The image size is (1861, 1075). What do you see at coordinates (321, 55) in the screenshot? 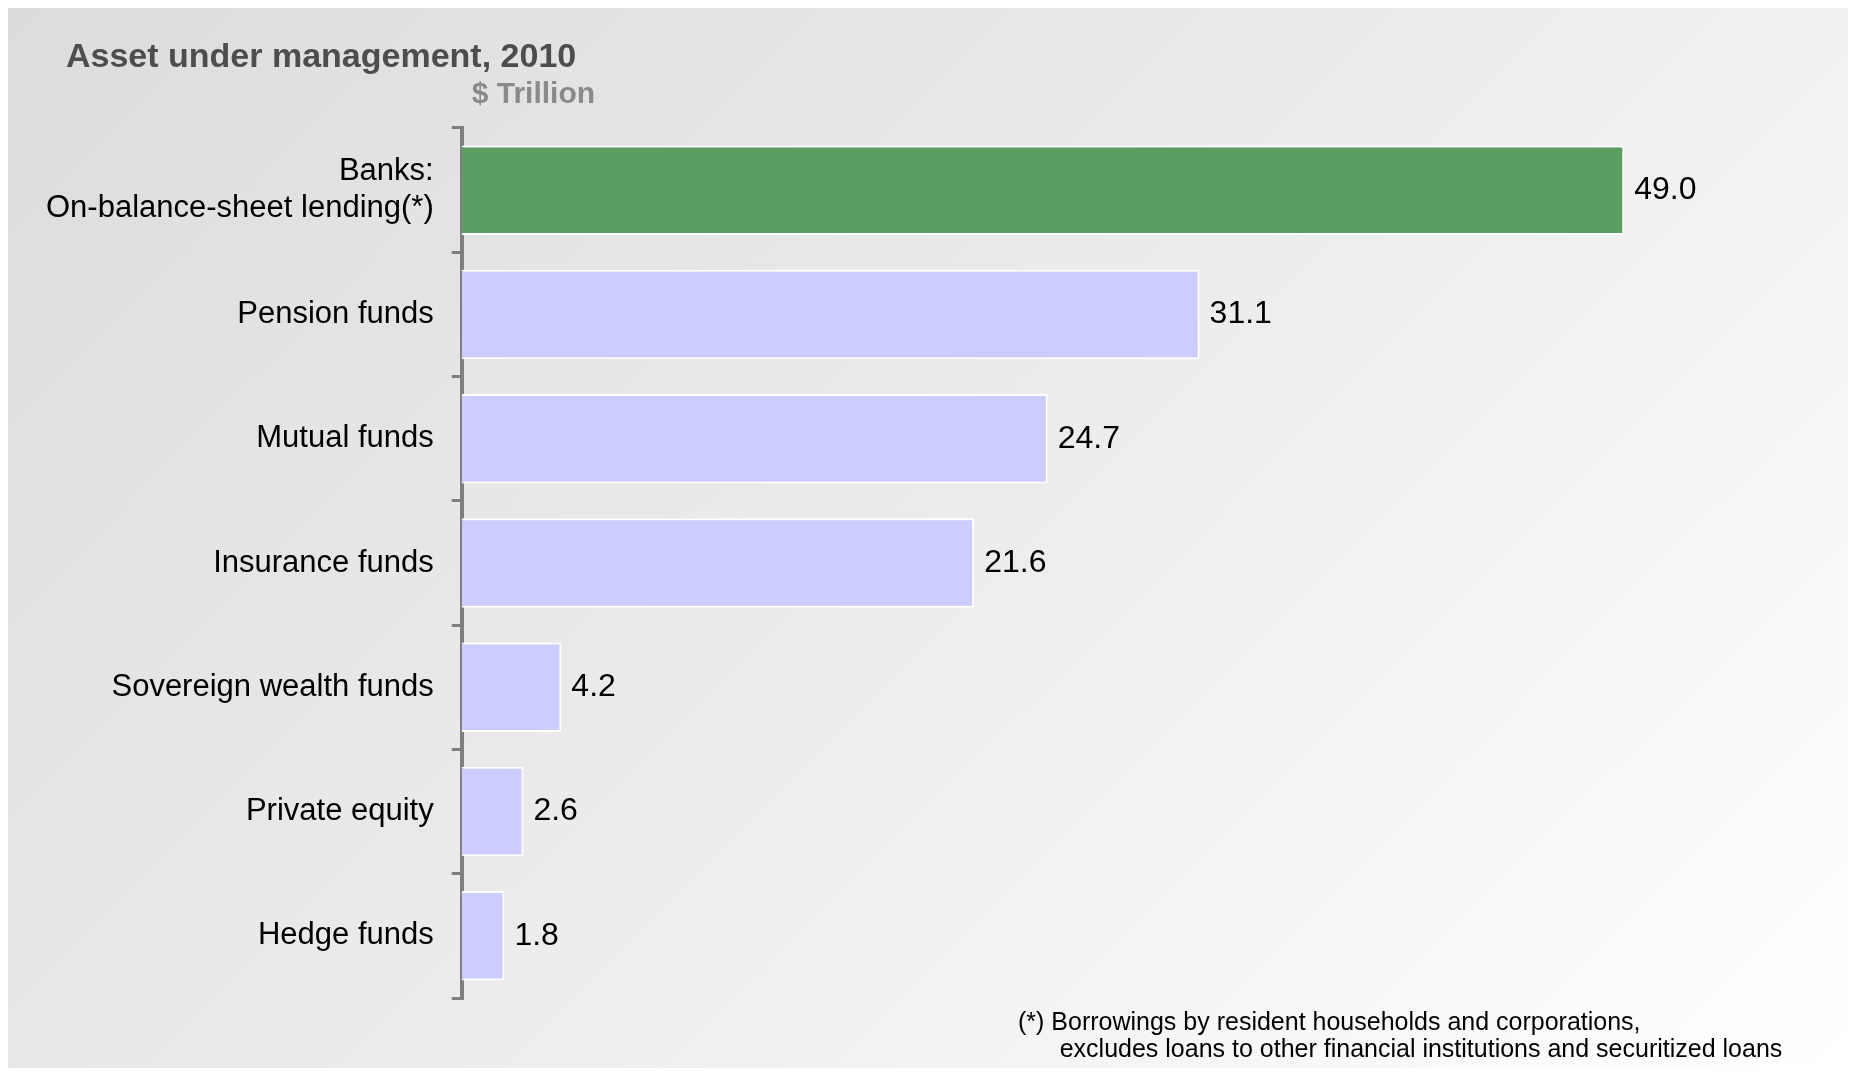
I see `chart-title: Asset under management, 2010` at bounding box center [321, 55].